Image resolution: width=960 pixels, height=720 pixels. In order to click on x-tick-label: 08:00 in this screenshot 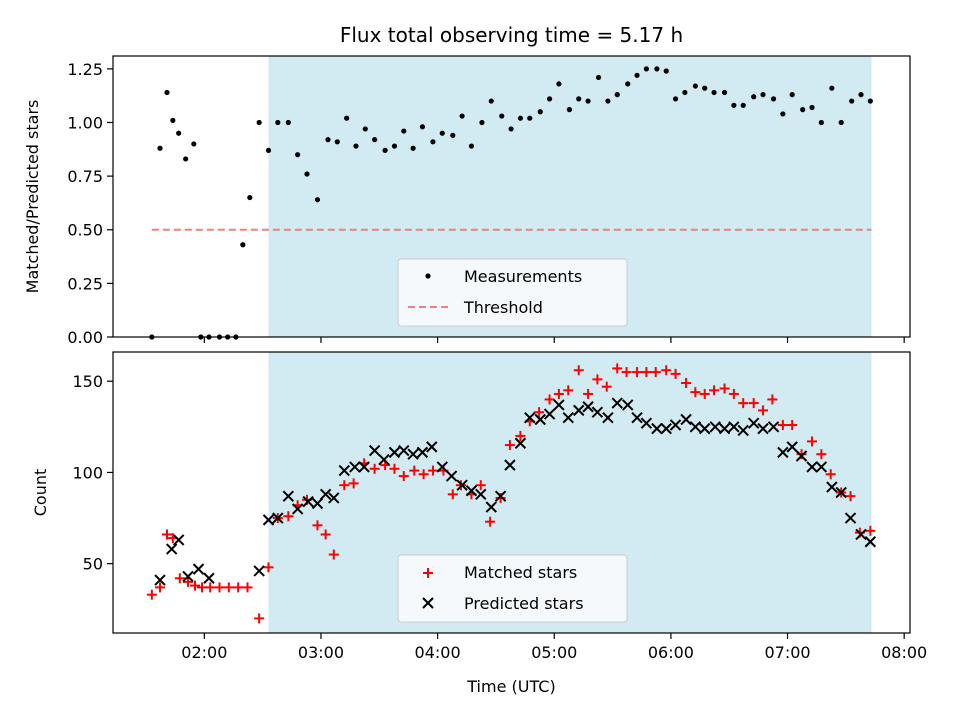, I will do `click(904, 652)`.